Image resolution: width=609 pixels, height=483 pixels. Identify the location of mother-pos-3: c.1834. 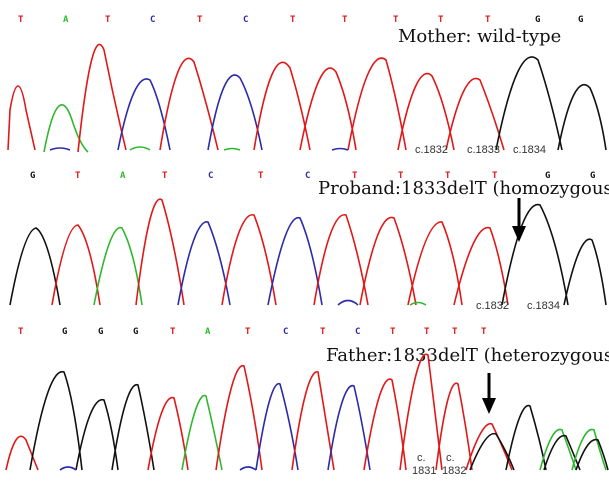
(529, 150).